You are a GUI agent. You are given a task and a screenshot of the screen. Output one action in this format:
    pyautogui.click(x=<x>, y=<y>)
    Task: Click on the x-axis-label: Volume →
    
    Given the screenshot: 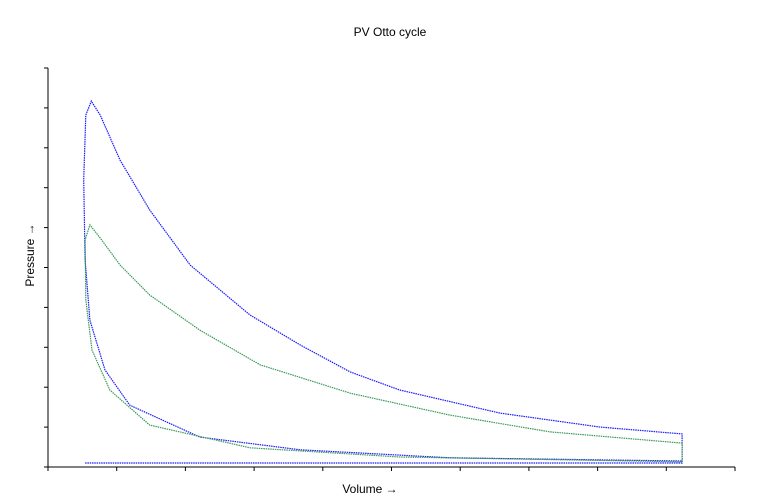 What is the action you would take?
    pyautogui.click(x=369, y=489)
    